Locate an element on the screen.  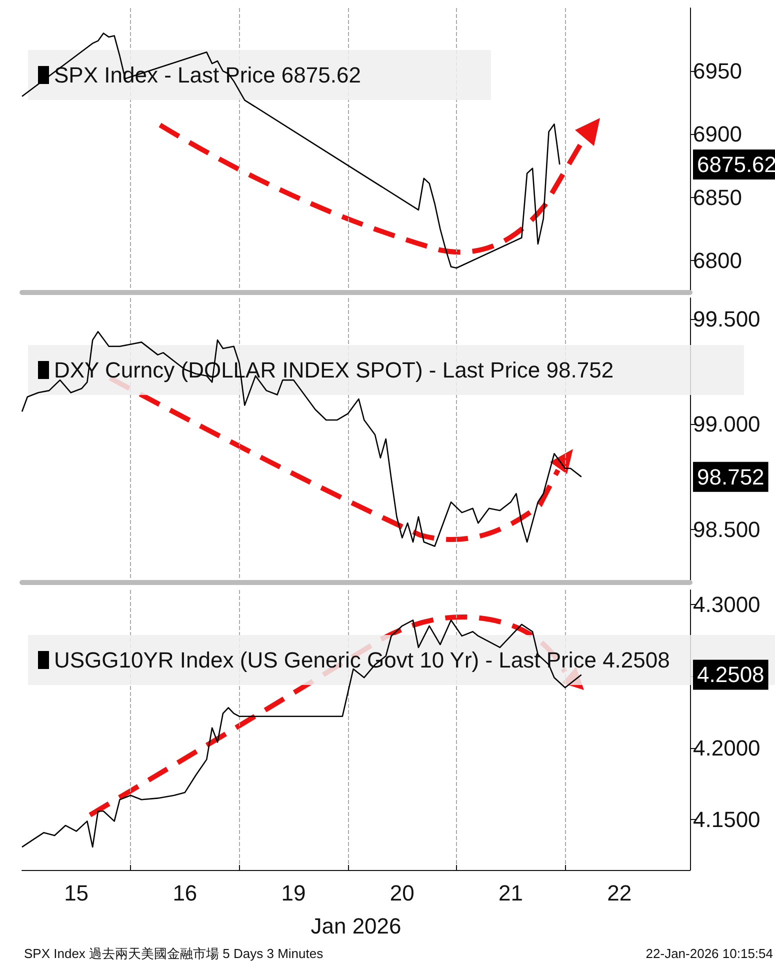
y-tick-label: 6800 is located at coordinates (717, 260).